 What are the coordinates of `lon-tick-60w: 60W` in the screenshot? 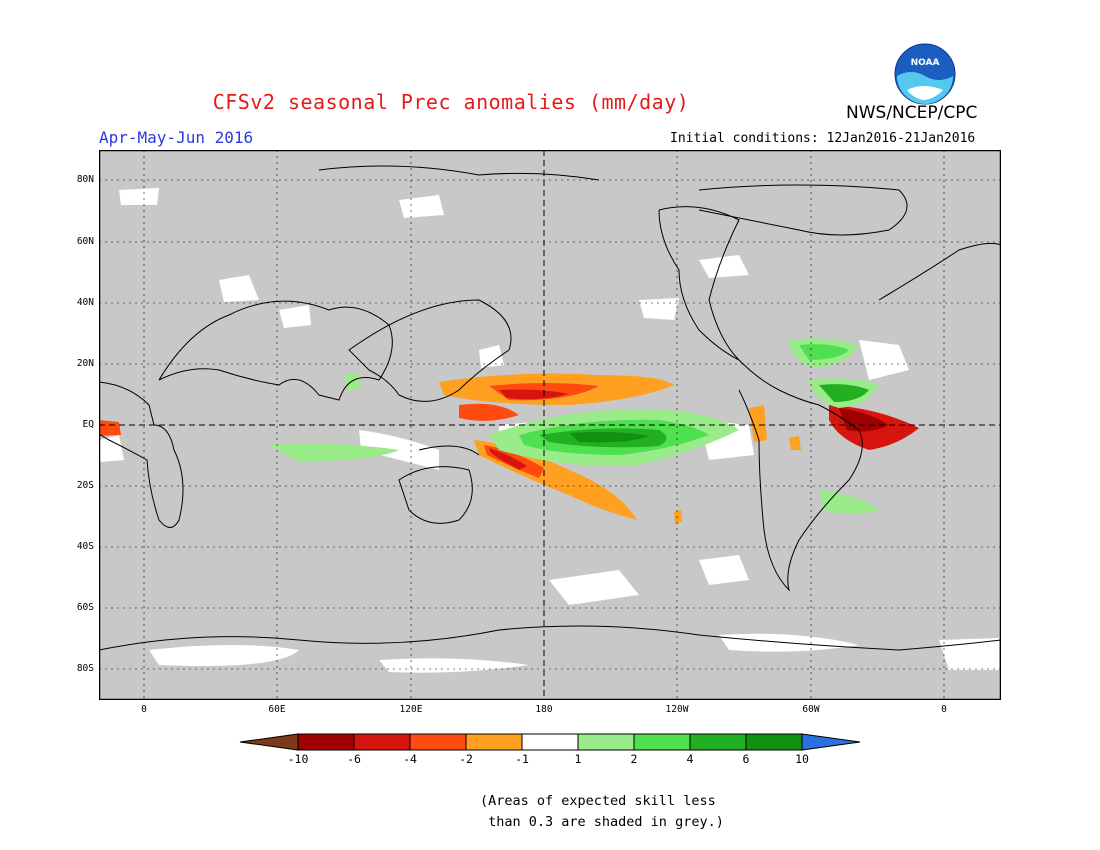 It's located at (811, 709).